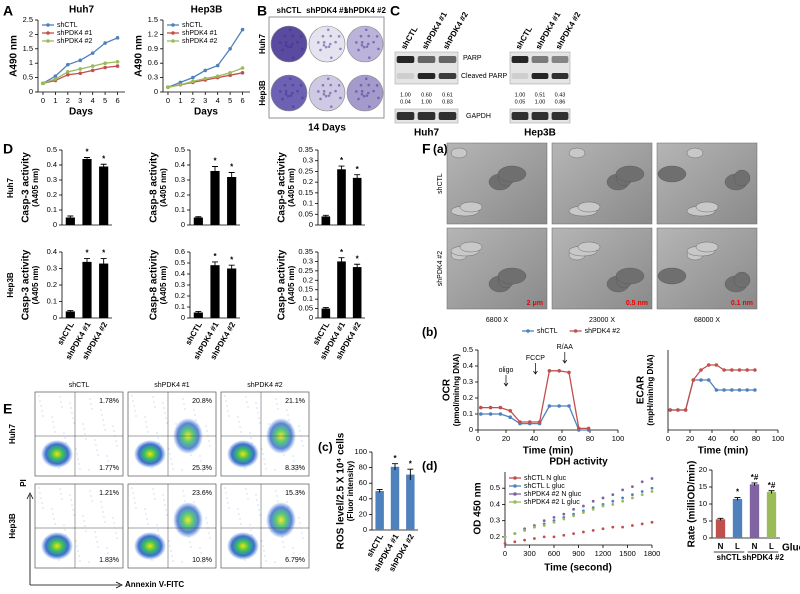 The image size is (800, 594). I want to click on y-tick-label: 15, so click(703, 486).